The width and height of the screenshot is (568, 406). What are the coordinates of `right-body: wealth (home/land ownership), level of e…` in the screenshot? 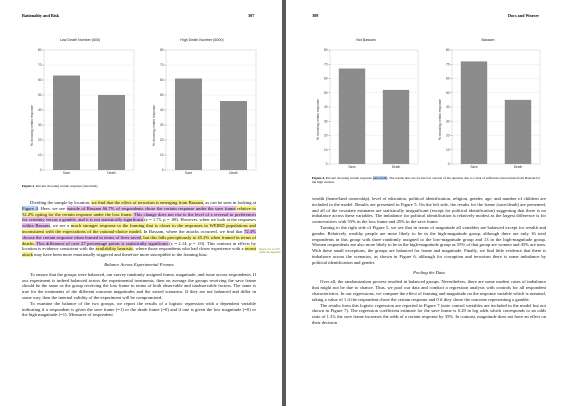 It's located at (429, 261).